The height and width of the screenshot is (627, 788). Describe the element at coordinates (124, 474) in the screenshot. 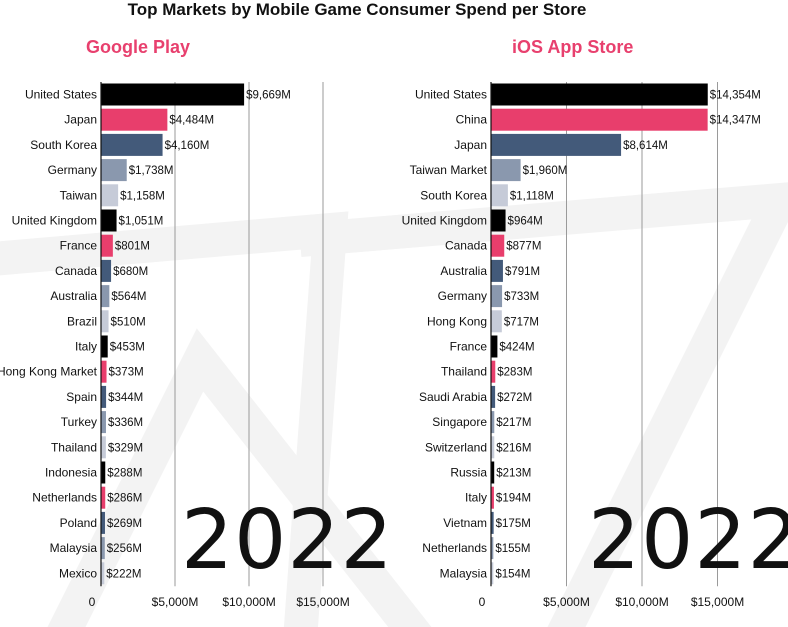

I see `gp-value-label: $288M` at that location.